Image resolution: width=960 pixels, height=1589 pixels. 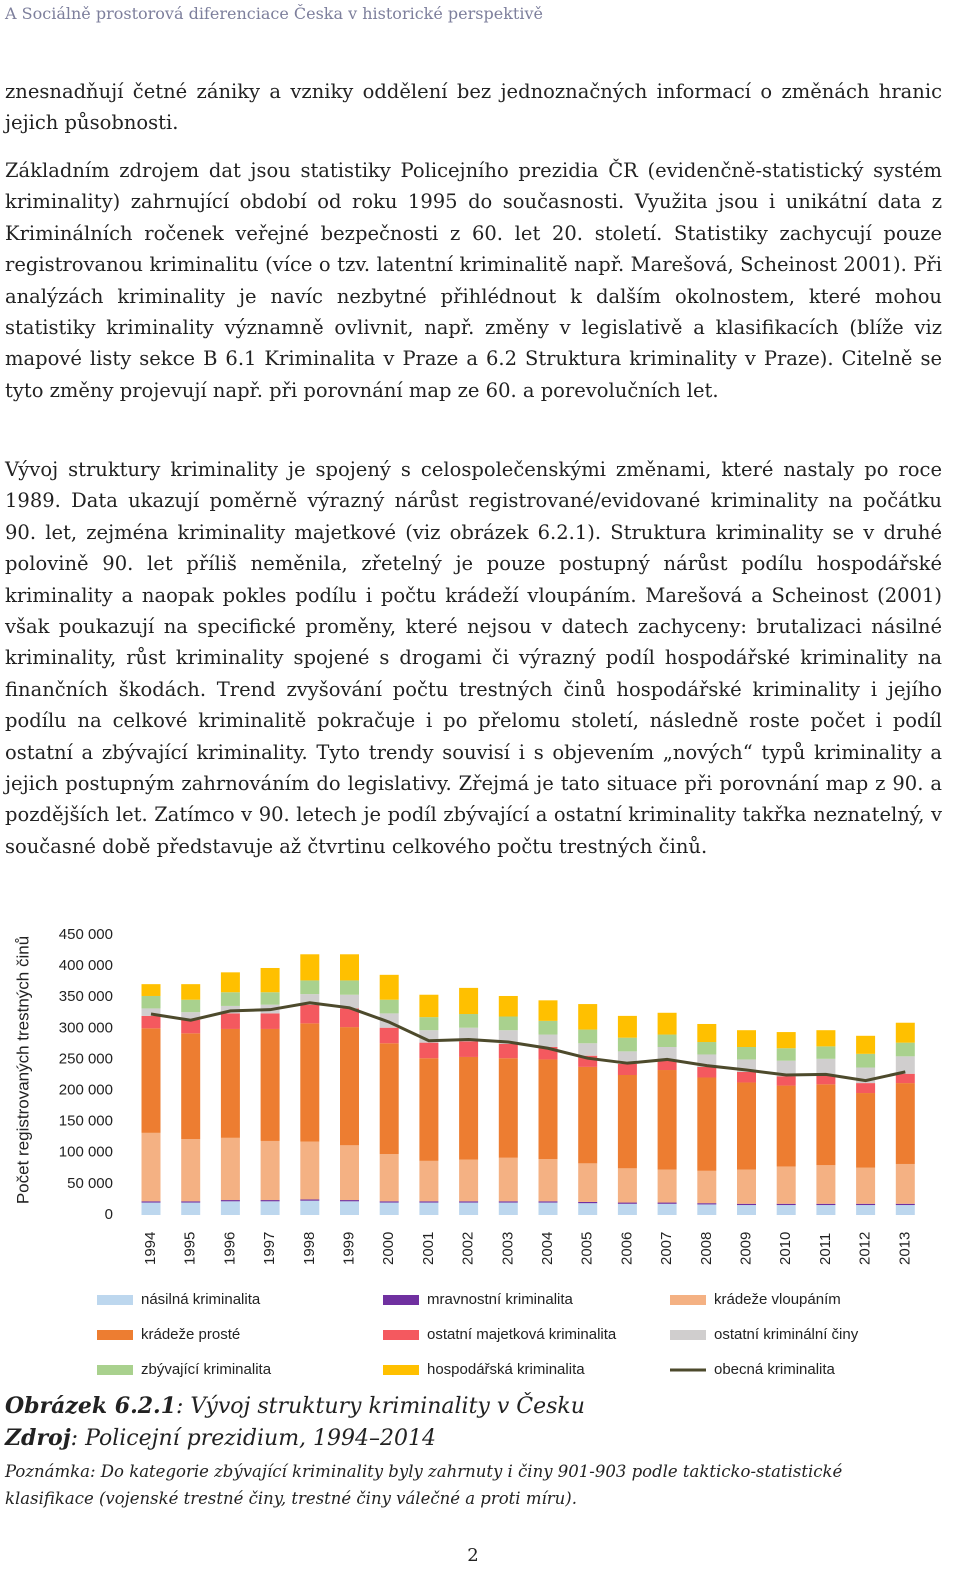 What do you see at coordinates (528, 1042) in the screenshot?
I see `line` at bounding box center [528, 1042].